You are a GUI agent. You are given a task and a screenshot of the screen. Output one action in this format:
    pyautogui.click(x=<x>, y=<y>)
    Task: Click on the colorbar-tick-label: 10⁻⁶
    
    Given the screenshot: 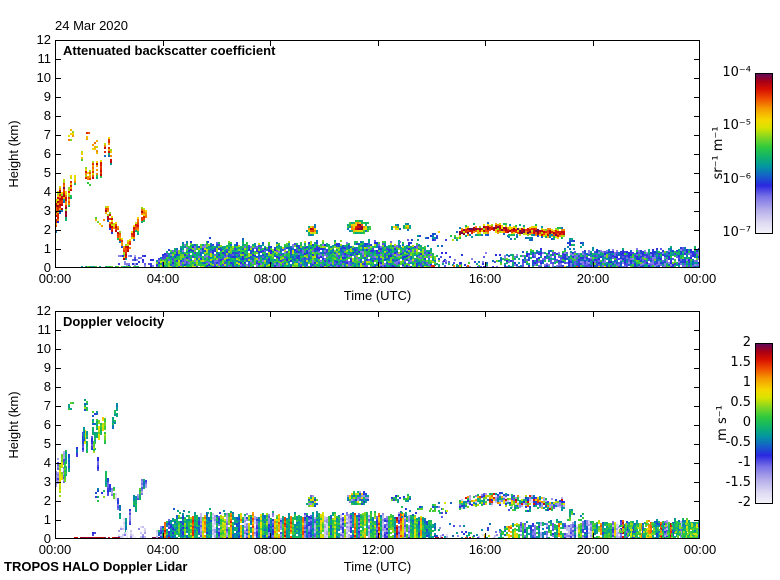 What is the action you would take?
    pyautogui.click(x=736, y=179)
    